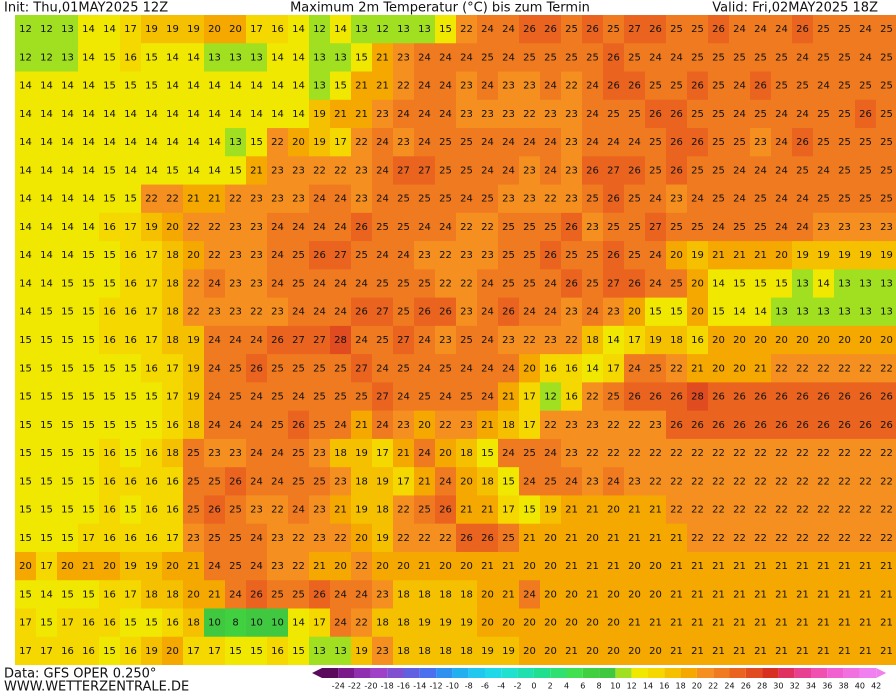 This screenshot has height=693, width=896. I want to click on temp-value: 18, so click(424, 594).